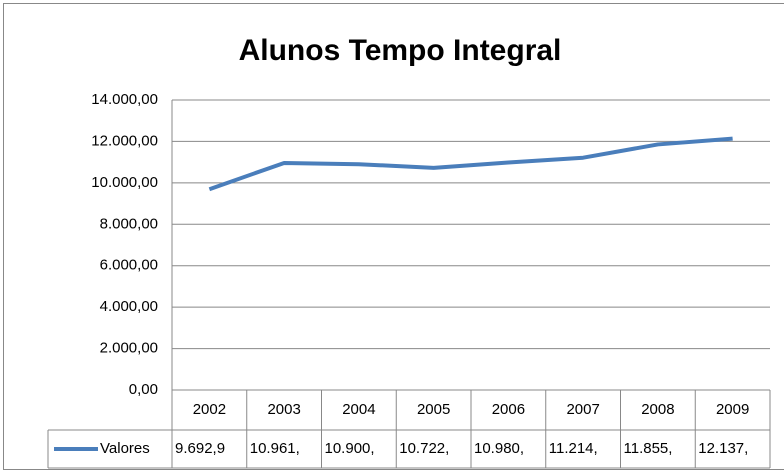  I want to click on y-tick-label: 10.000,00, so click(124, 182).